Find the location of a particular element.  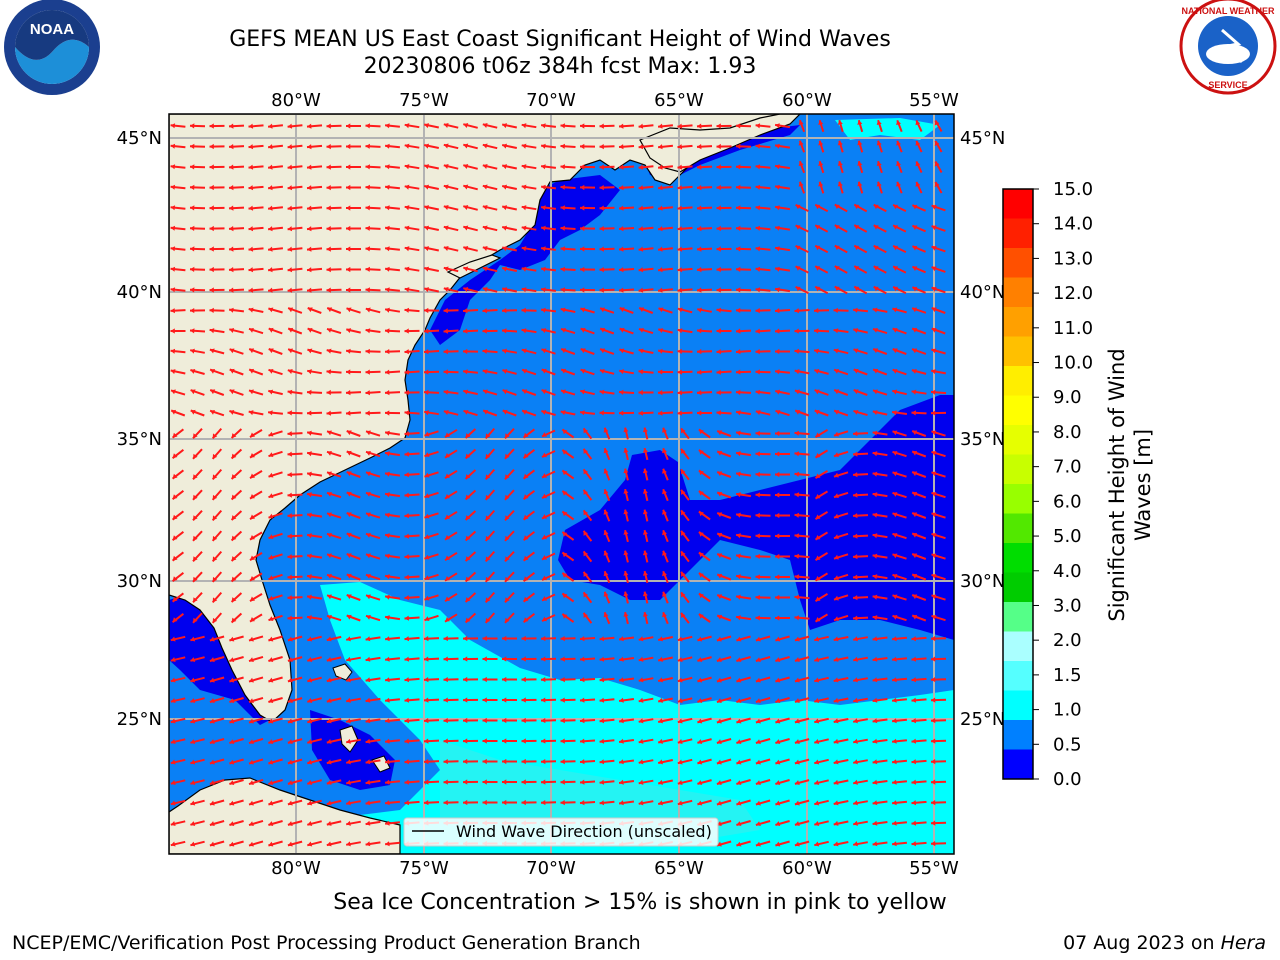

lat-ticks-right: 45°N 40°N 35°N 30°N 25°N is located at coordinates (982, 429).